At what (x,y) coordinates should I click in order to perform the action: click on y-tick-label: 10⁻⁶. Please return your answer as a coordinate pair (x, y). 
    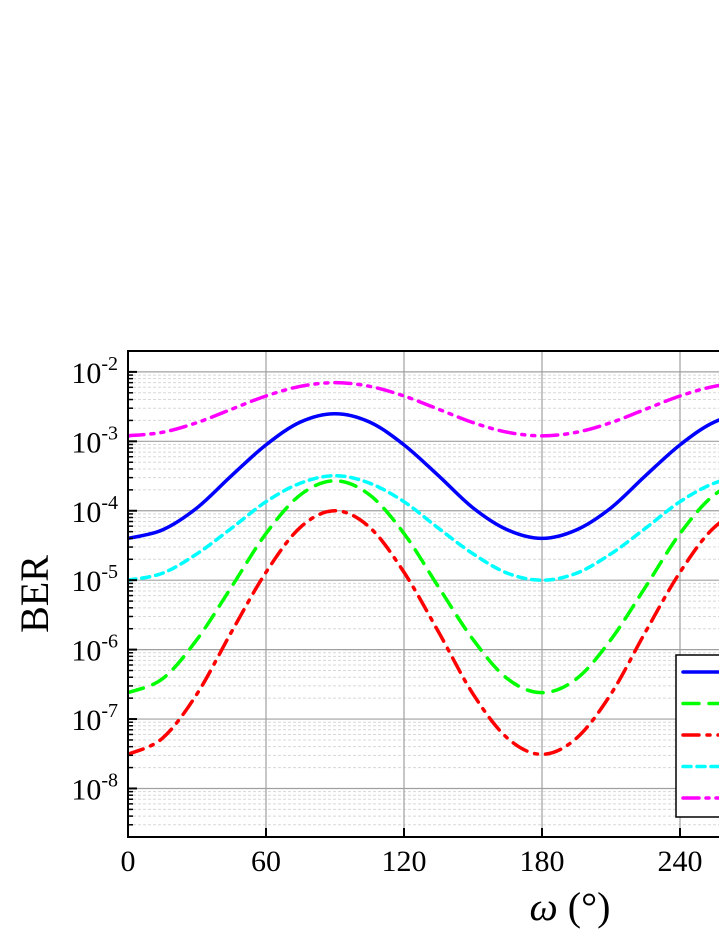
    Looking at the image, I should click on (94, 649).